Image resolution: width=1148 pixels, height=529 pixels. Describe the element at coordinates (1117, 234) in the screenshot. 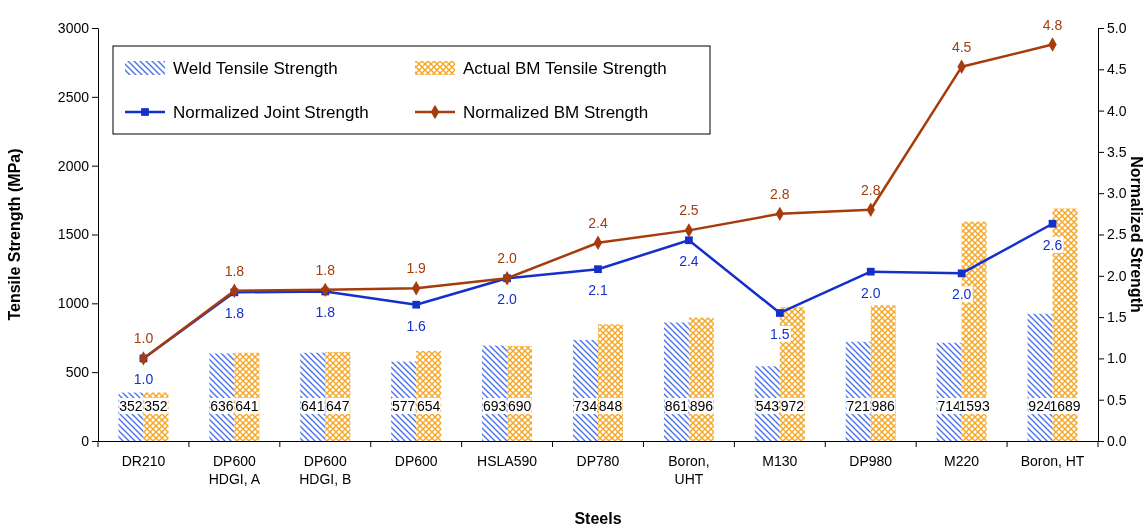

I see `y2-tick-label: 2.5` at that location.